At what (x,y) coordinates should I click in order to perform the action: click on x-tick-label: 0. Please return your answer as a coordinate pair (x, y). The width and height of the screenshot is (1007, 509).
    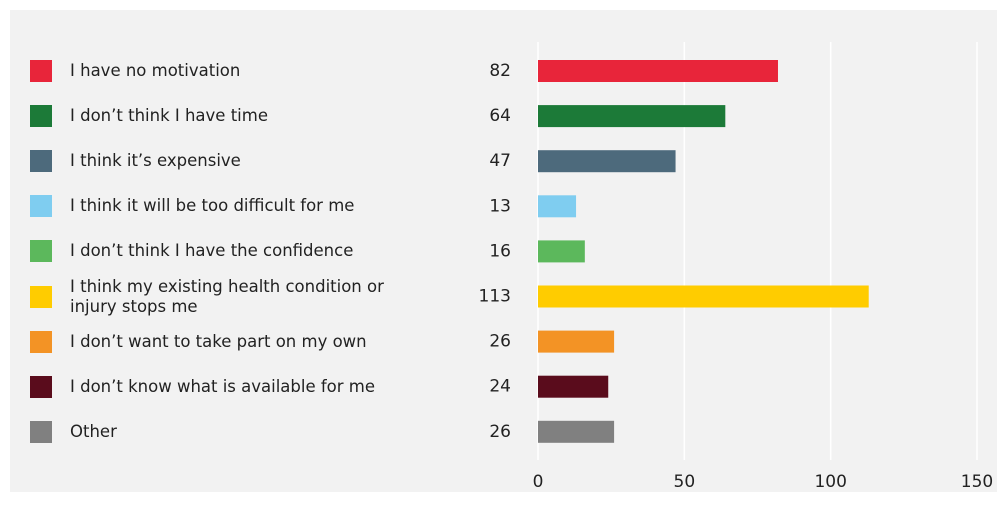
    Looking at the image, I should click on (538, 482).